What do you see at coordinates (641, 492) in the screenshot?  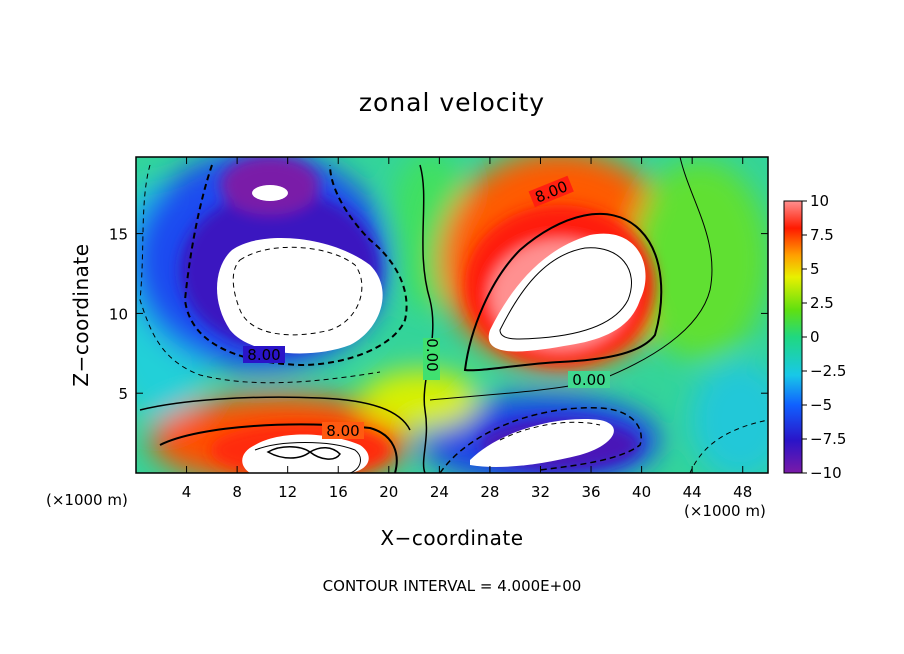 I see `x-tick-label: 40` at bounding box center [641, 492].